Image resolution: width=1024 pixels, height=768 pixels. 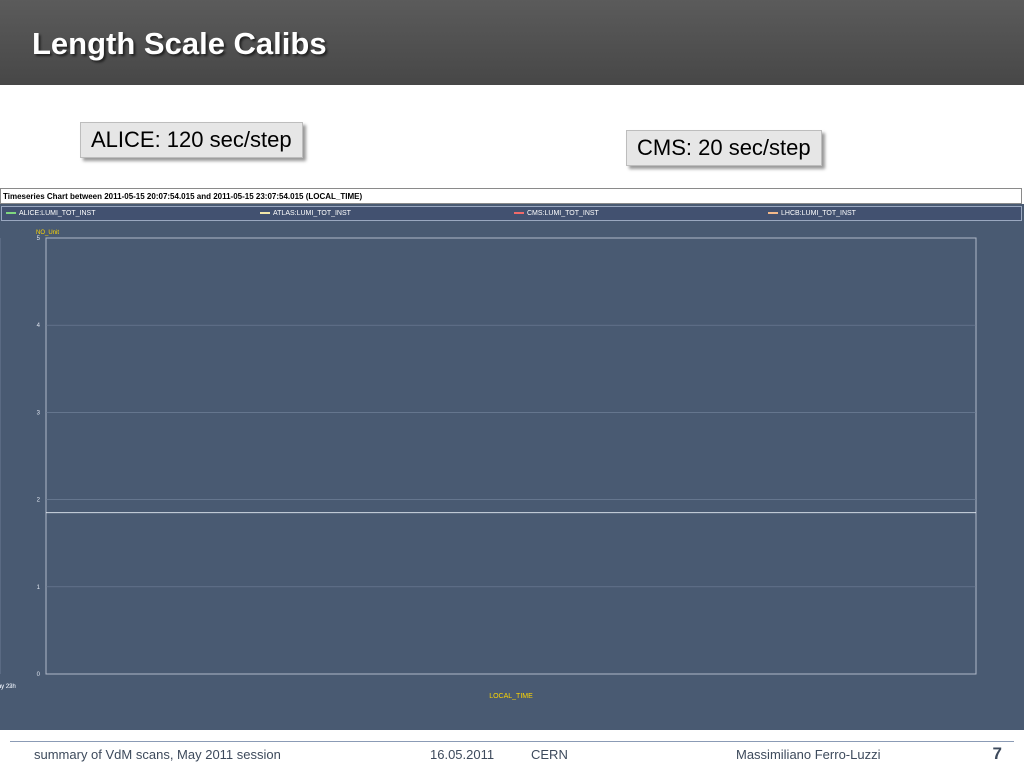 What do you see at coordinates (39, 413) in the screenshot?
I see `y-tick-label: 3` at bounding box center [39, 413].